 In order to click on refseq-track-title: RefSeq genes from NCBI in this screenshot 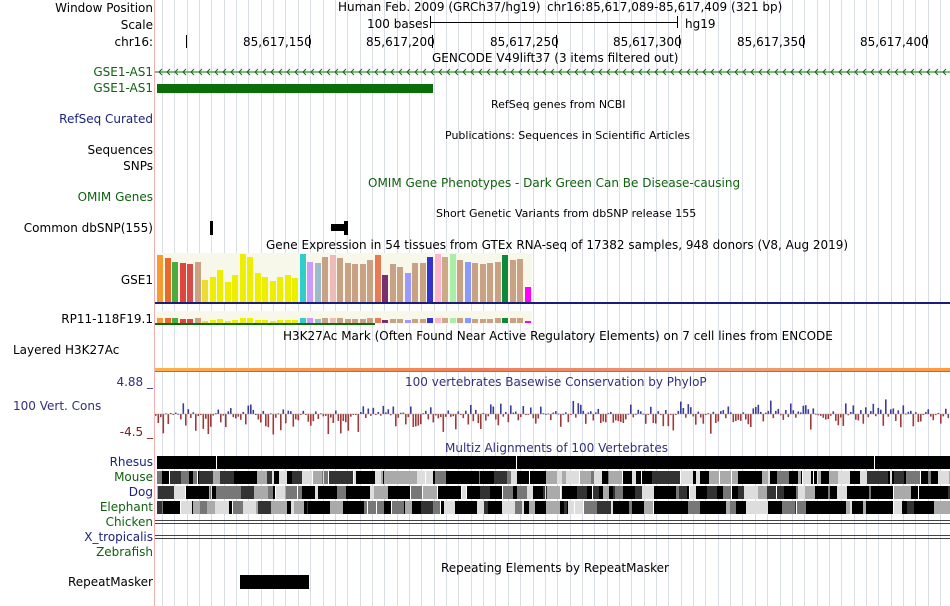, I will do `click(558, 104)`.